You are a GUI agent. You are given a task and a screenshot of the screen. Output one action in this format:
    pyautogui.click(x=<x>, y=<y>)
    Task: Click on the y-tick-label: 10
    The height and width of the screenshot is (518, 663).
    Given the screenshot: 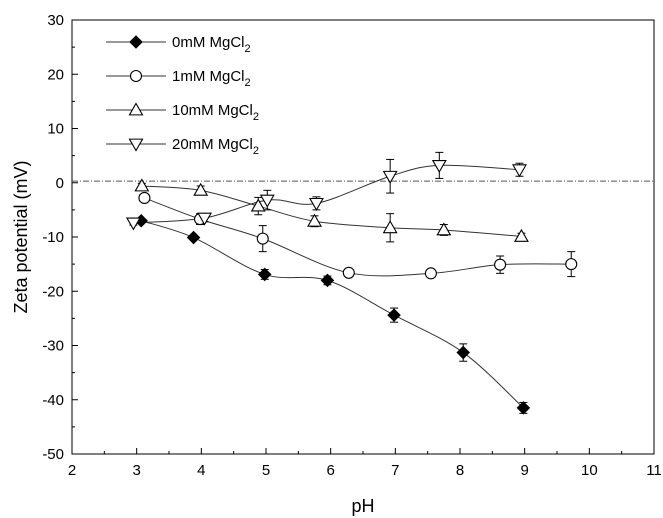 What is the action you would take?
    pyautogui.click(x=55, y=129)
    